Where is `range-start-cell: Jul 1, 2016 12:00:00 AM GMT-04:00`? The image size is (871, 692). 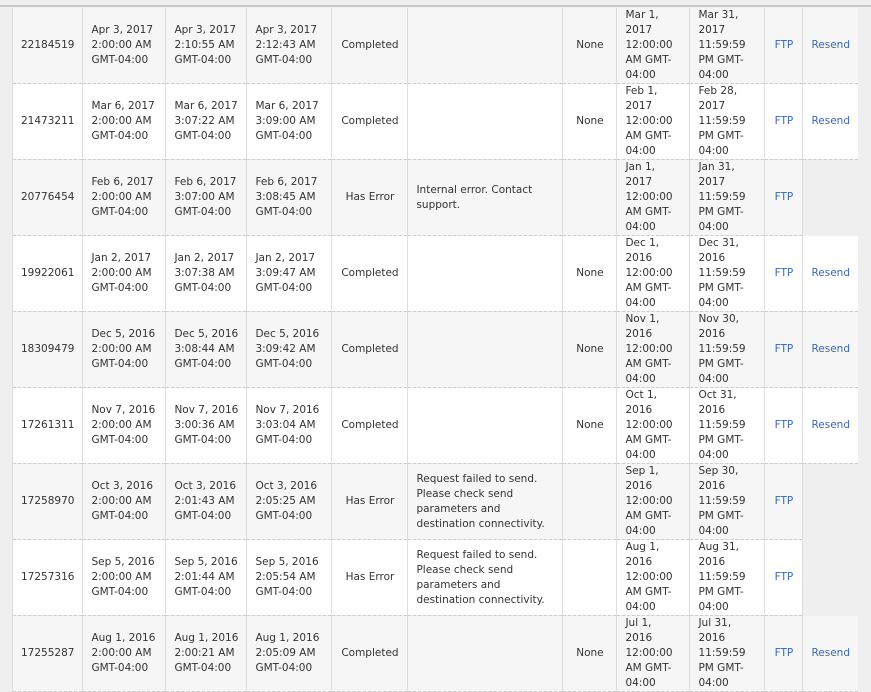 range-start-cell: Jul 1, 2016 12:00:00 AM GMT-04:00 is located at coordinates (653, 653).